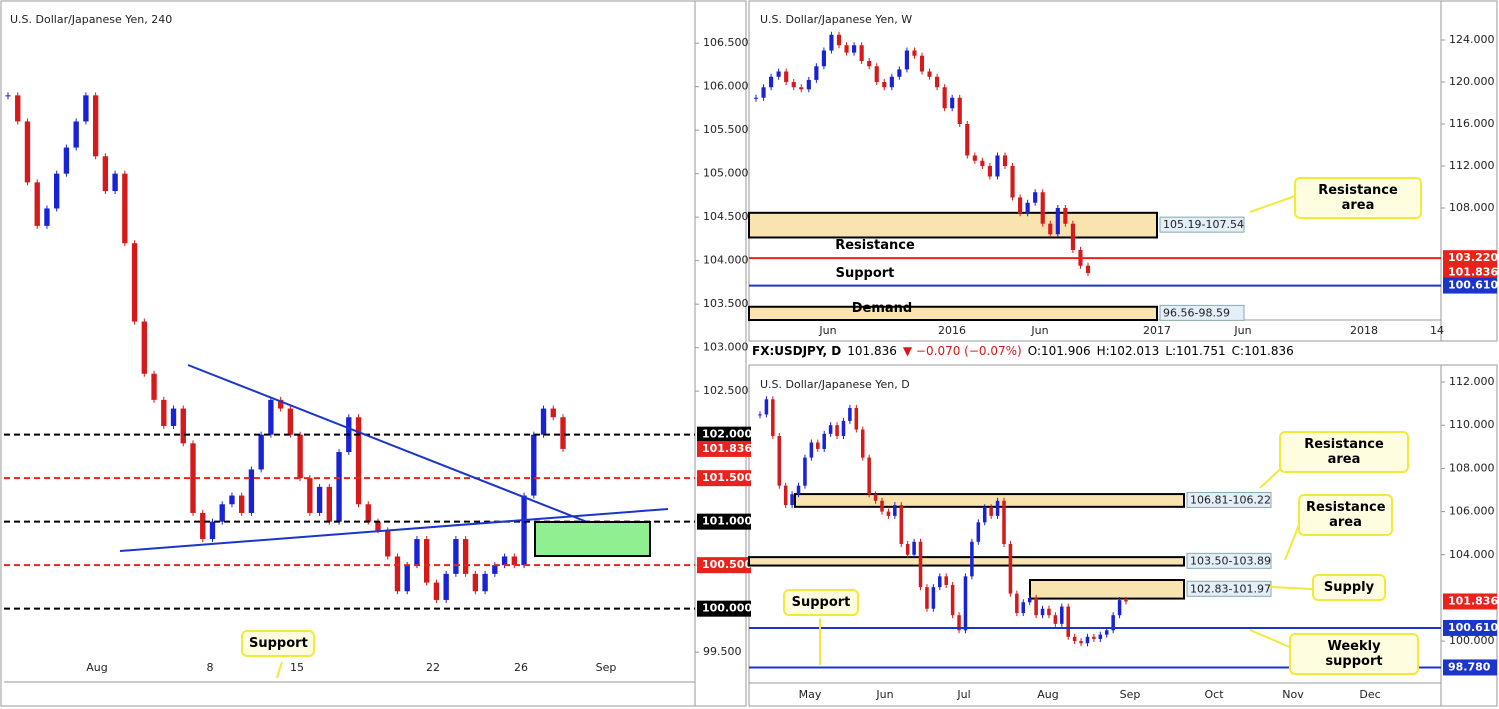  I want to click on y-tick-label: 103.500, so click(726, 303).